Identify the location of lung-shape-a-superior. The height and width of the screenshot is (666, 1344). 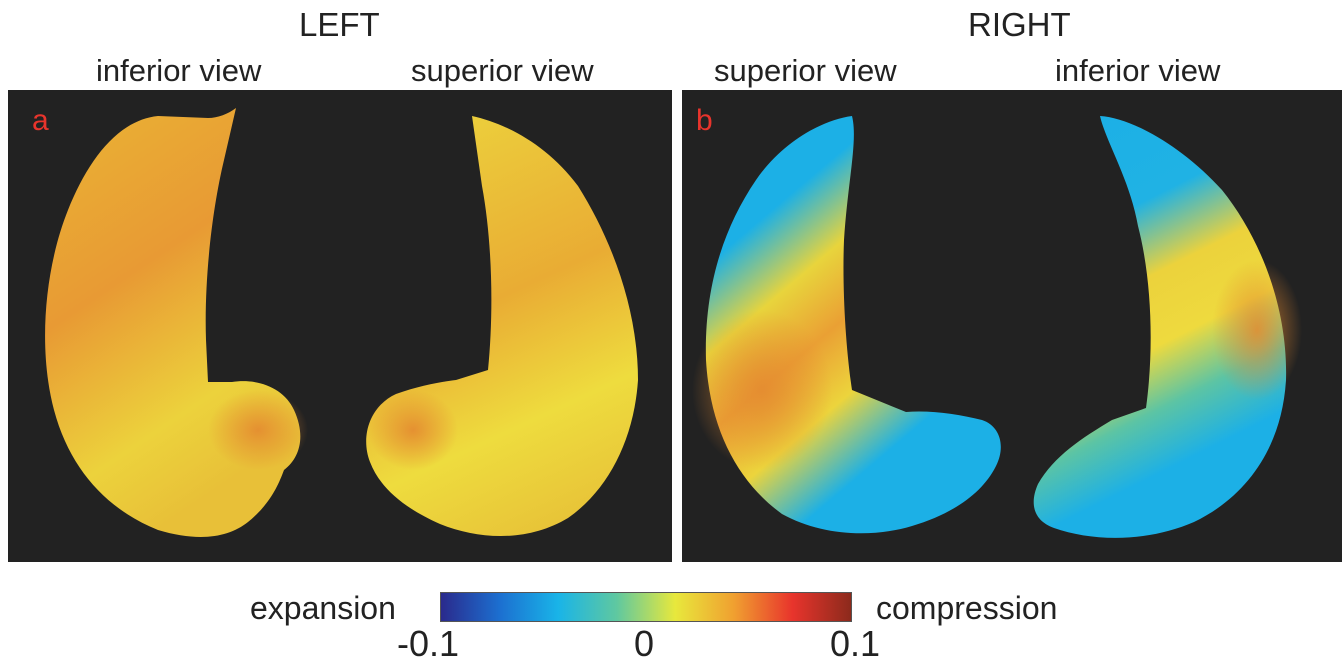
(502, 326).